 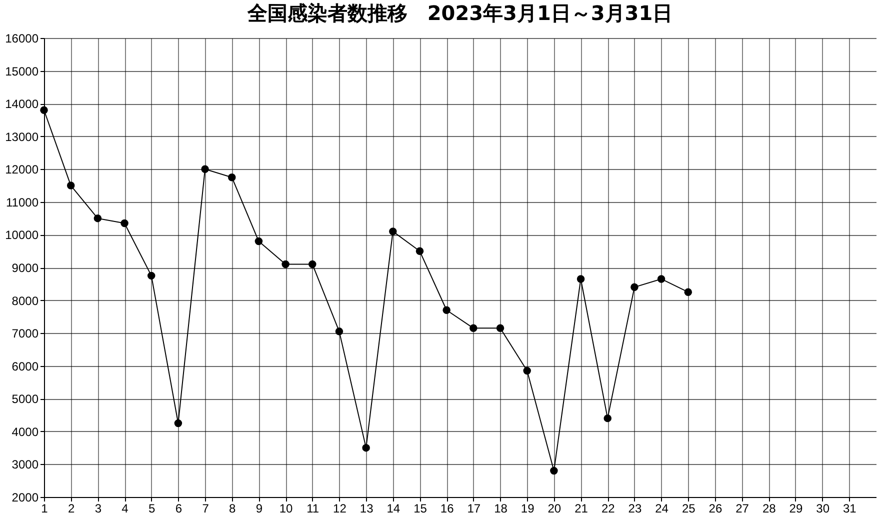 I want to click on x-tick-label: 13, so click(x=367, y=509).